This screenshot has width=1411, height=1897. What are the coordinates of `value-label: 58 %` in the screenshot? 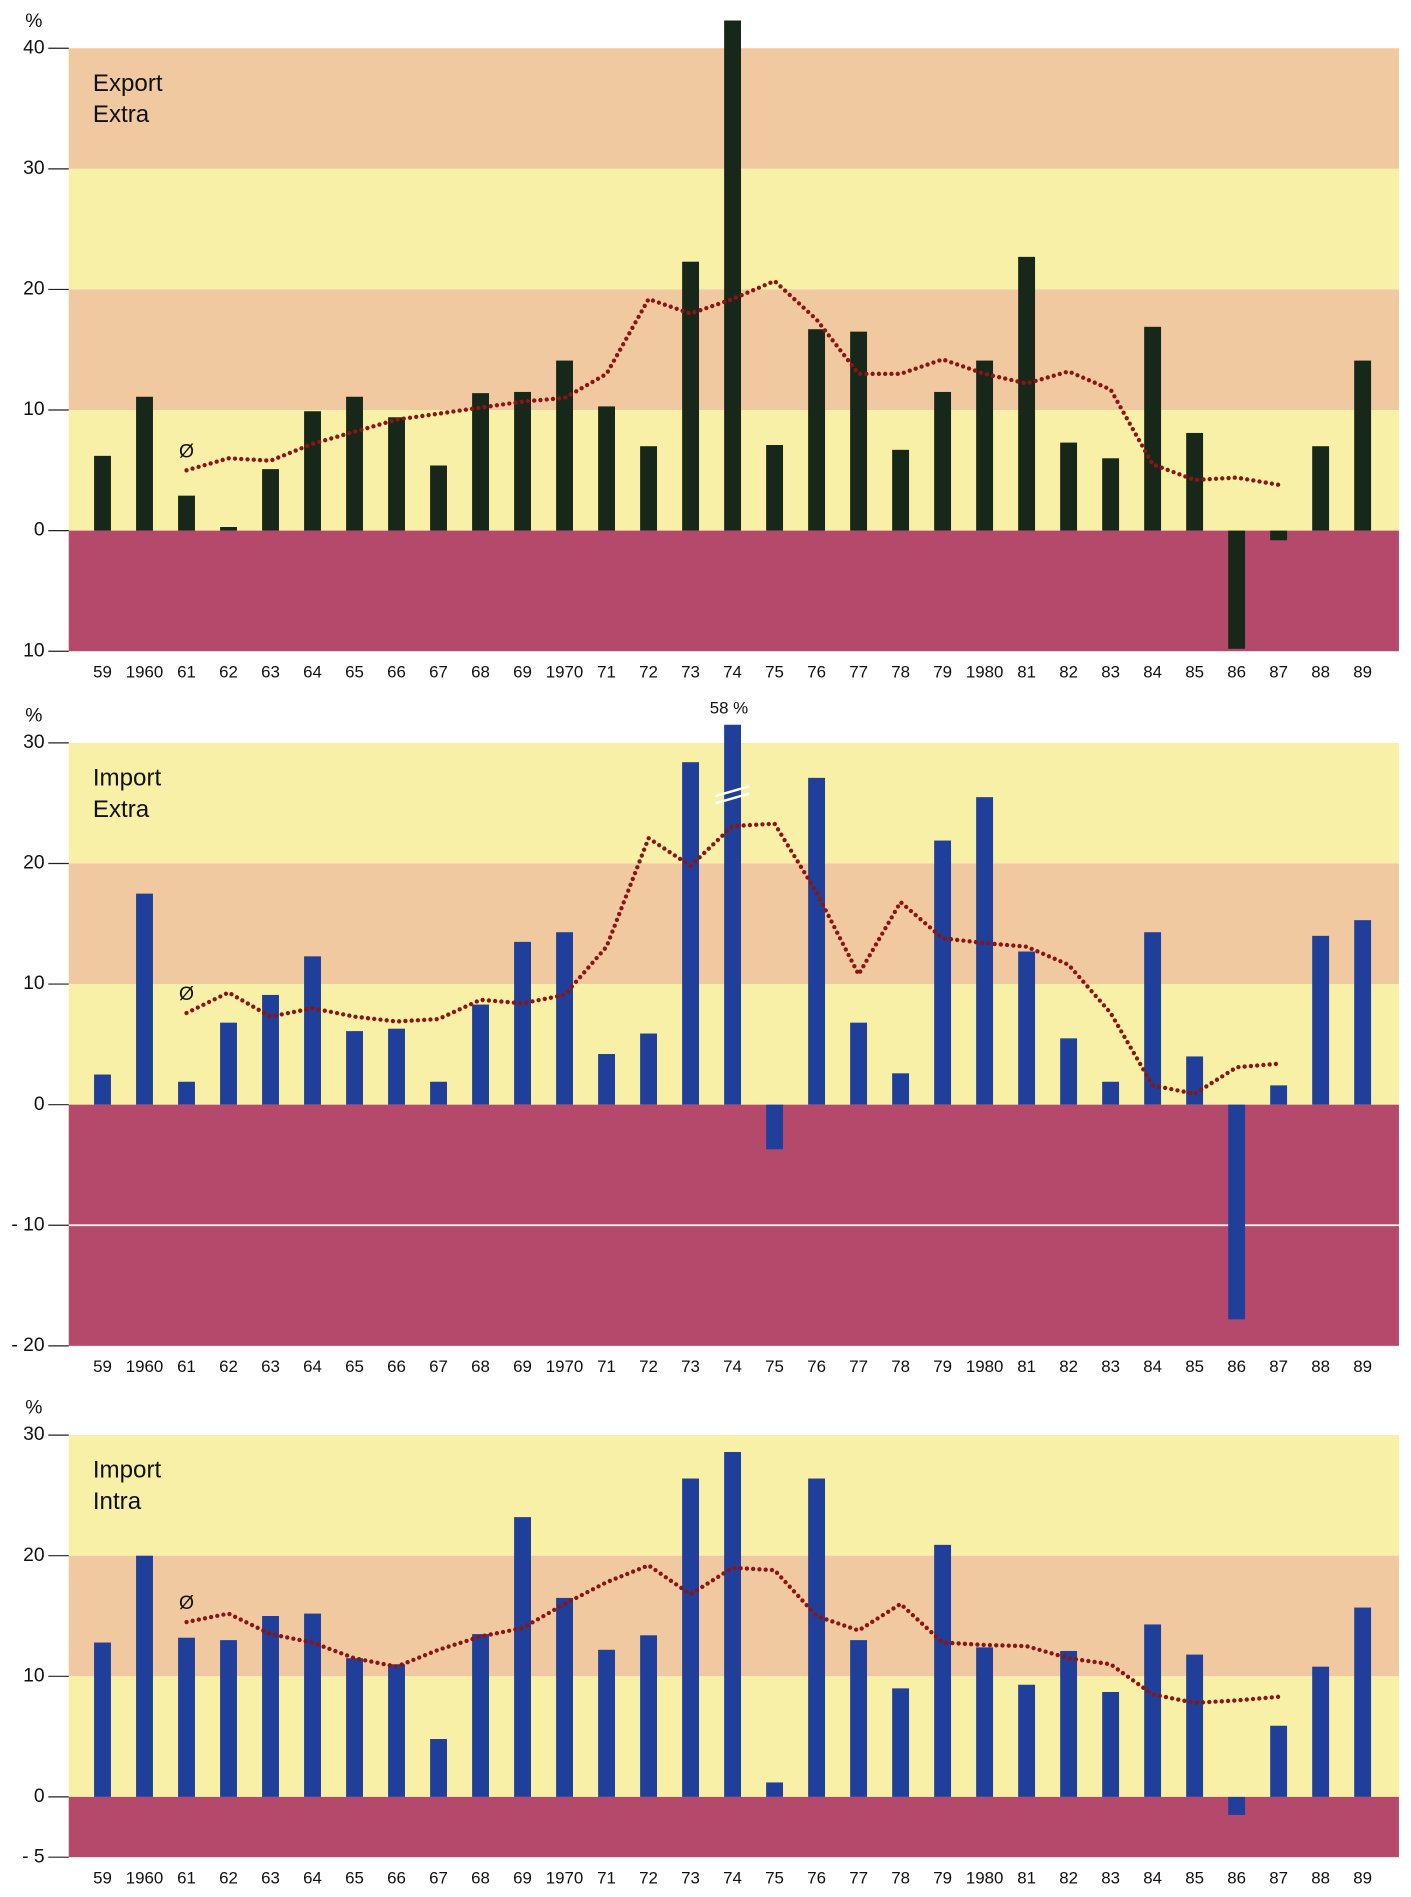 It's located at (729, 708).